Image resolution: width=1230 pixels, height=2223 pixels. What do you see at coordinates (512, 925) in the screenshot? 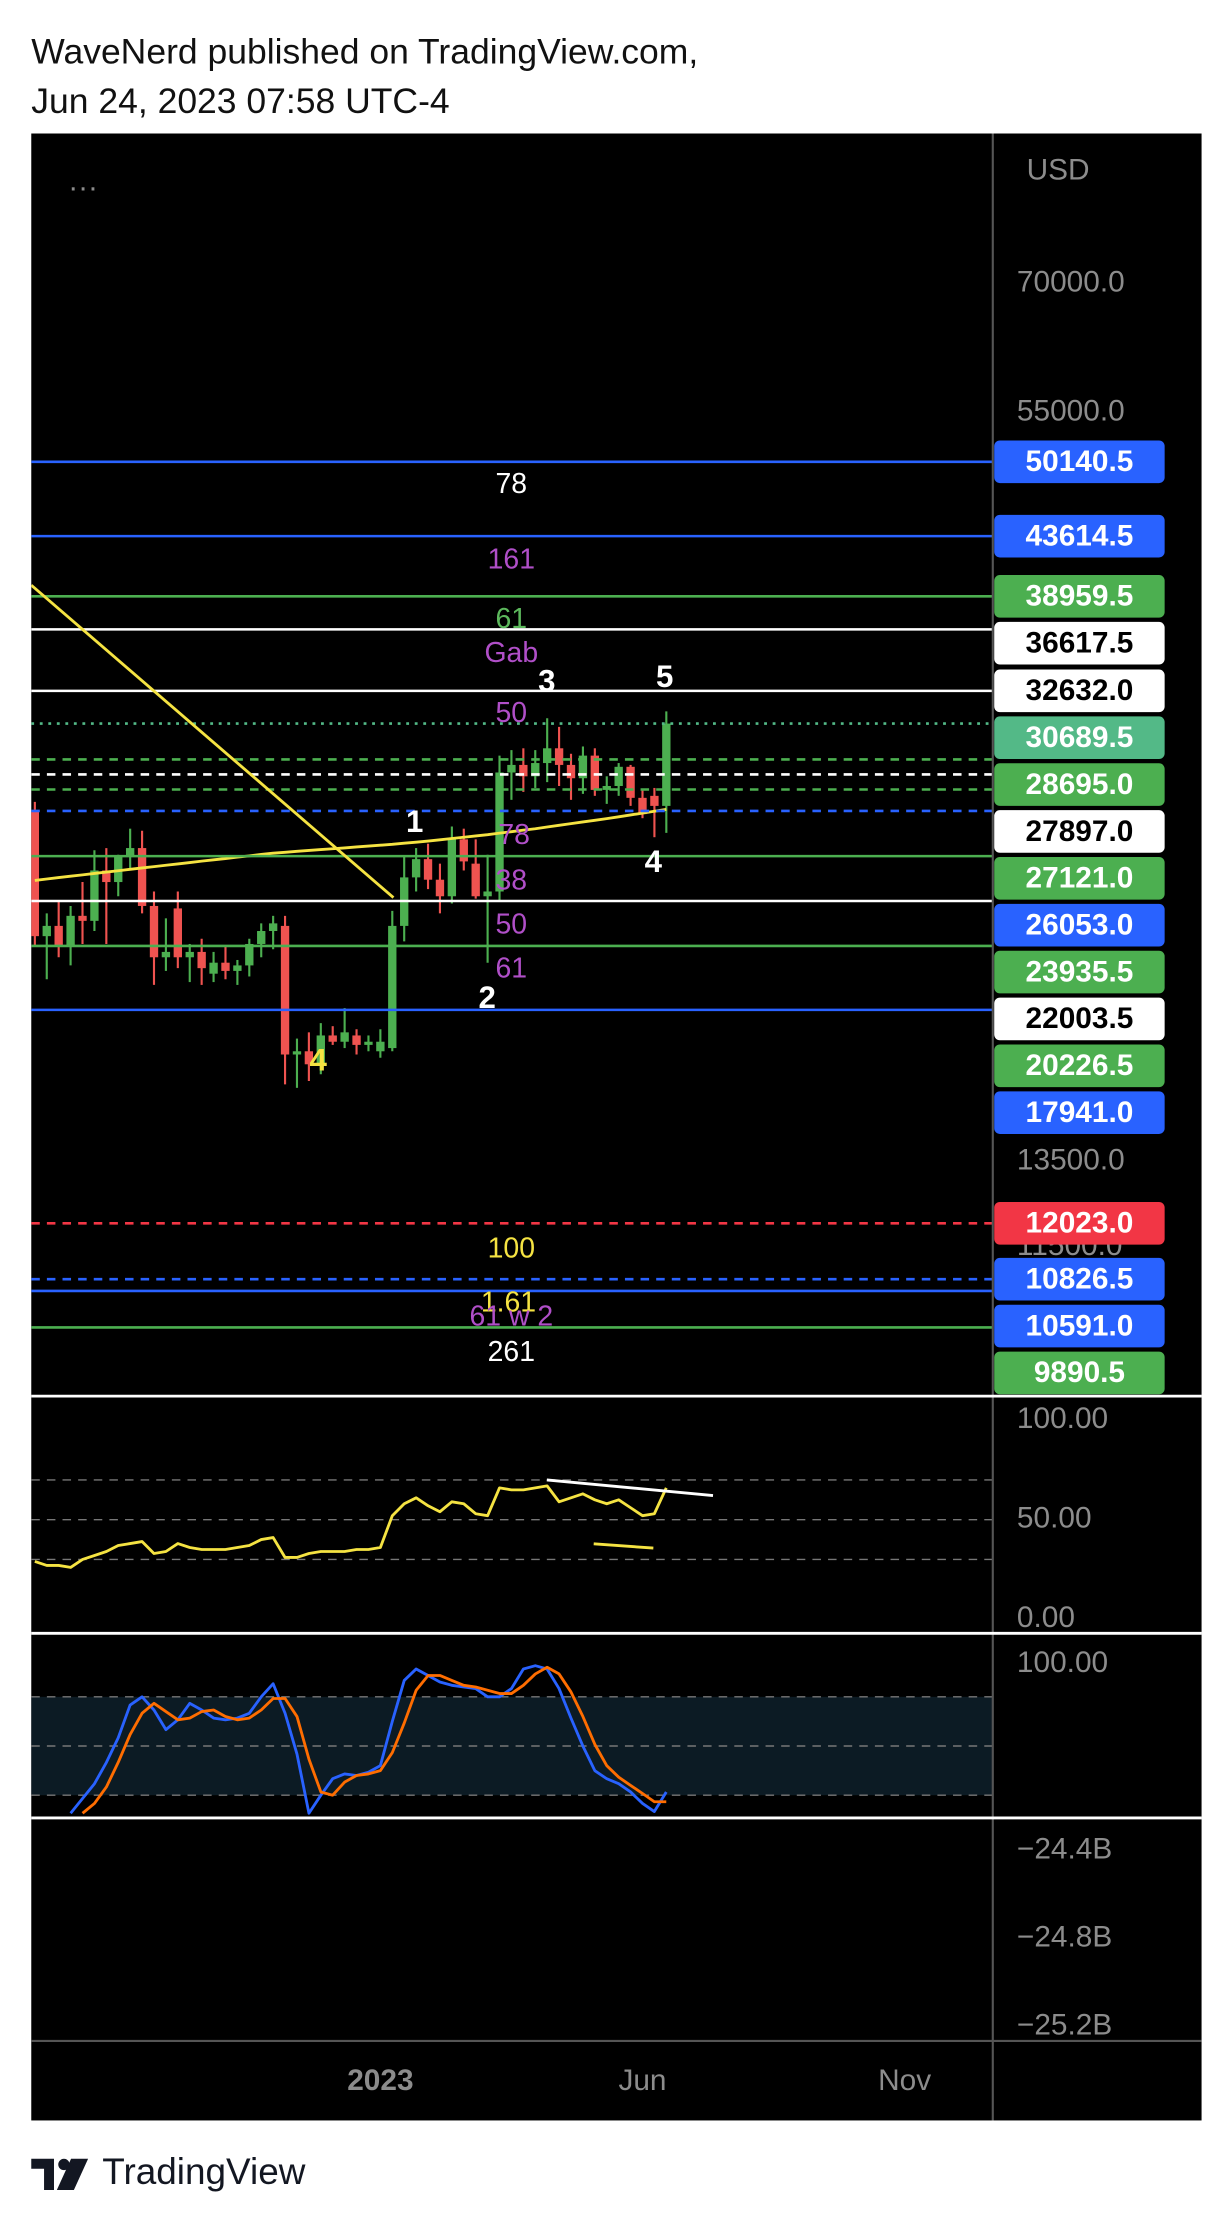
I see `annotation: 50` at bounding box center [512, 925].